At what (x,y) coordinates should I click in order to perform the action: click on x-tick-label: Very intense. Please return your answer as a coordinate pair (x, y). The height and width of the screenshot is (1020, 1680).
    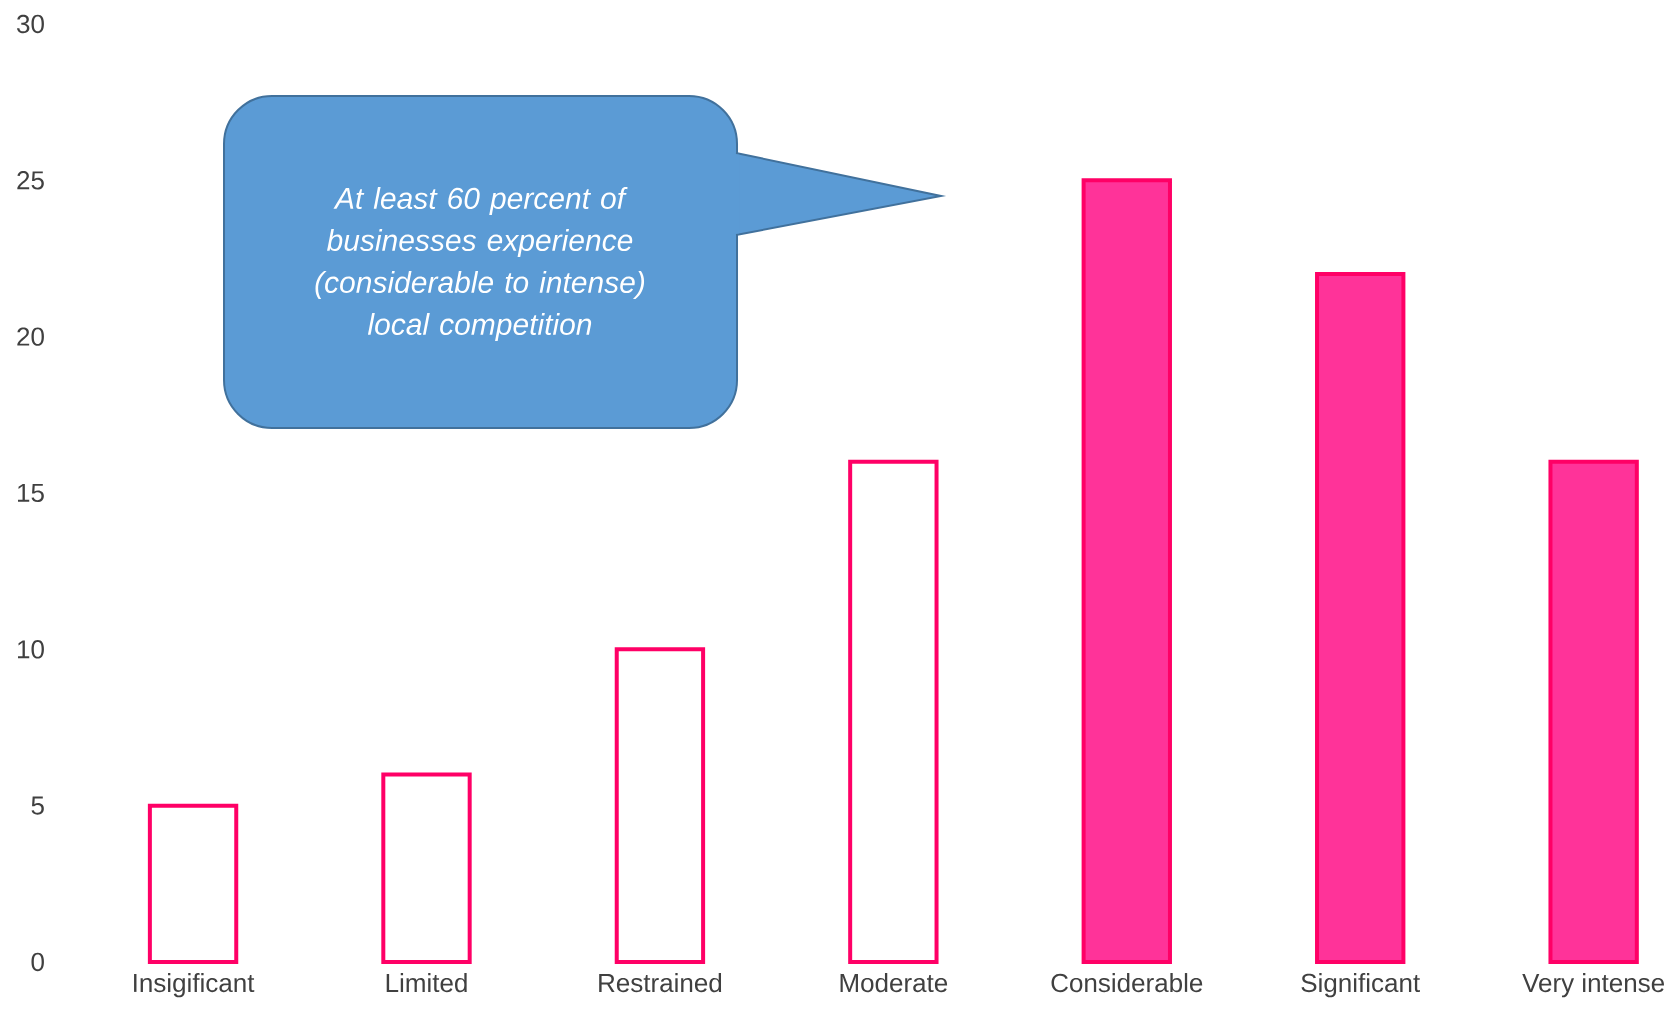
    Looking at the image, I should click on (1593, 985).